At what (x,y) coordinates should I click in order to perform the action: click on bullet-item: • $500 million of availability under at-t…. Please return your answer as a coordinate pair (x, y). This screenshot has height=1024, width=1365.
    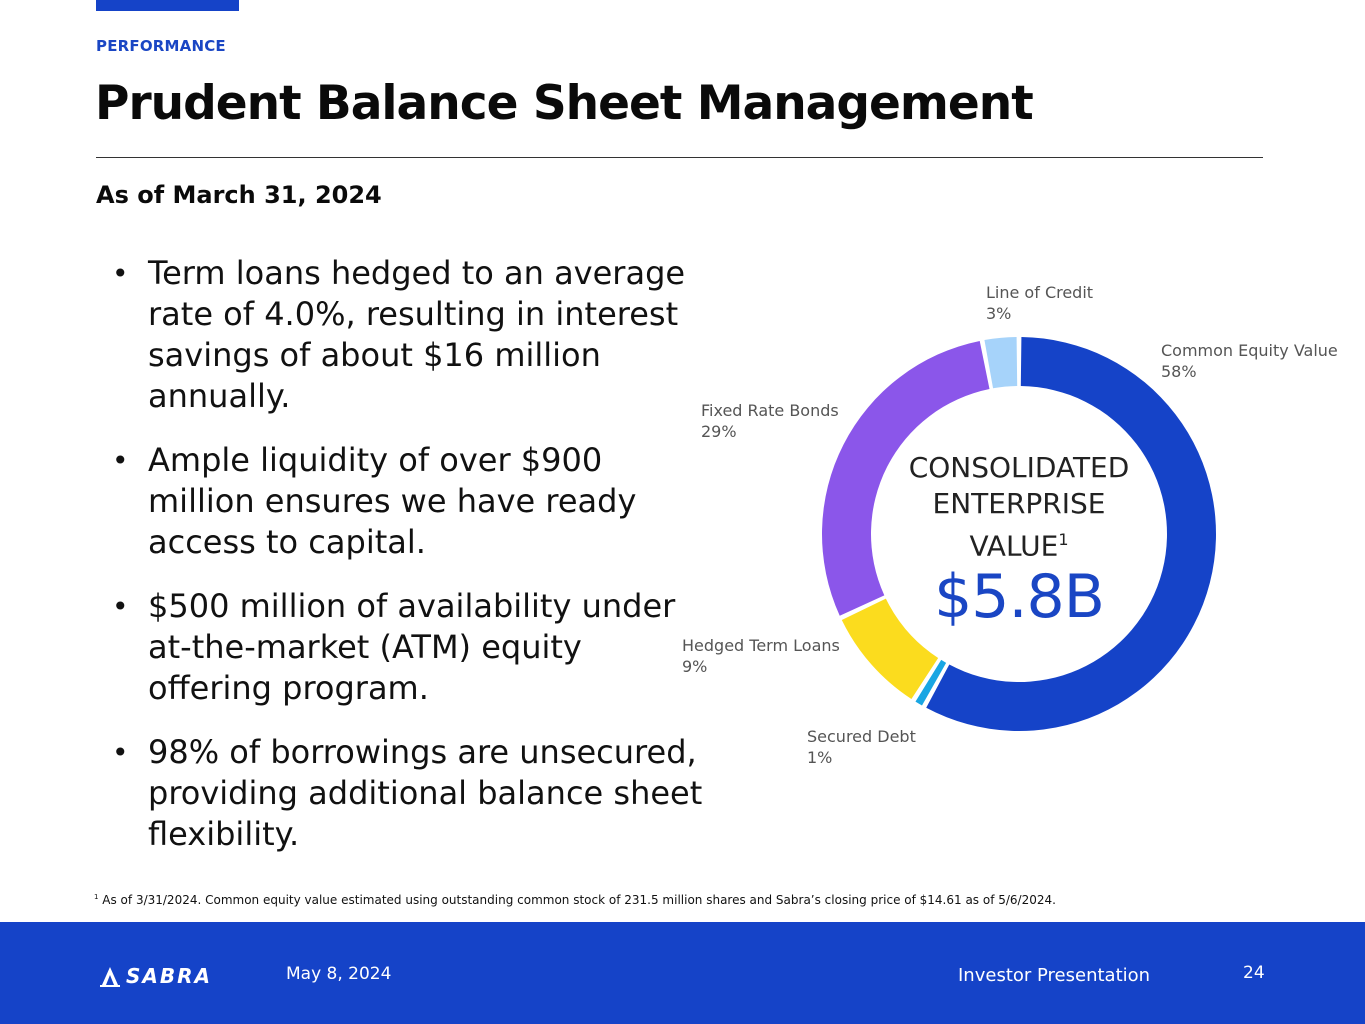
    Looking at the image, I should click on (410, 647).